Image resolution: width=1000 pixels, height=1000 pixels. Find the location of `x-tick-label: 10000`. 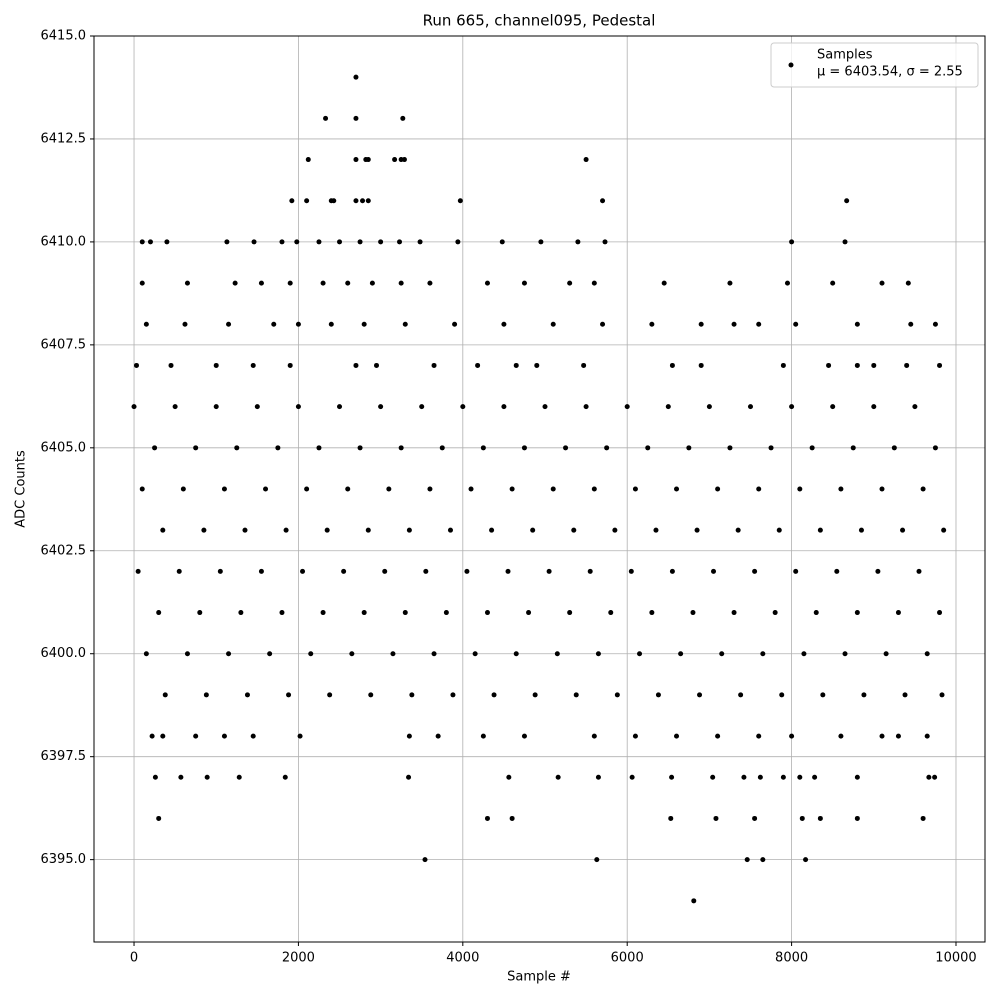

x-tick-label: 10000 is located at coordinates (955, 958).